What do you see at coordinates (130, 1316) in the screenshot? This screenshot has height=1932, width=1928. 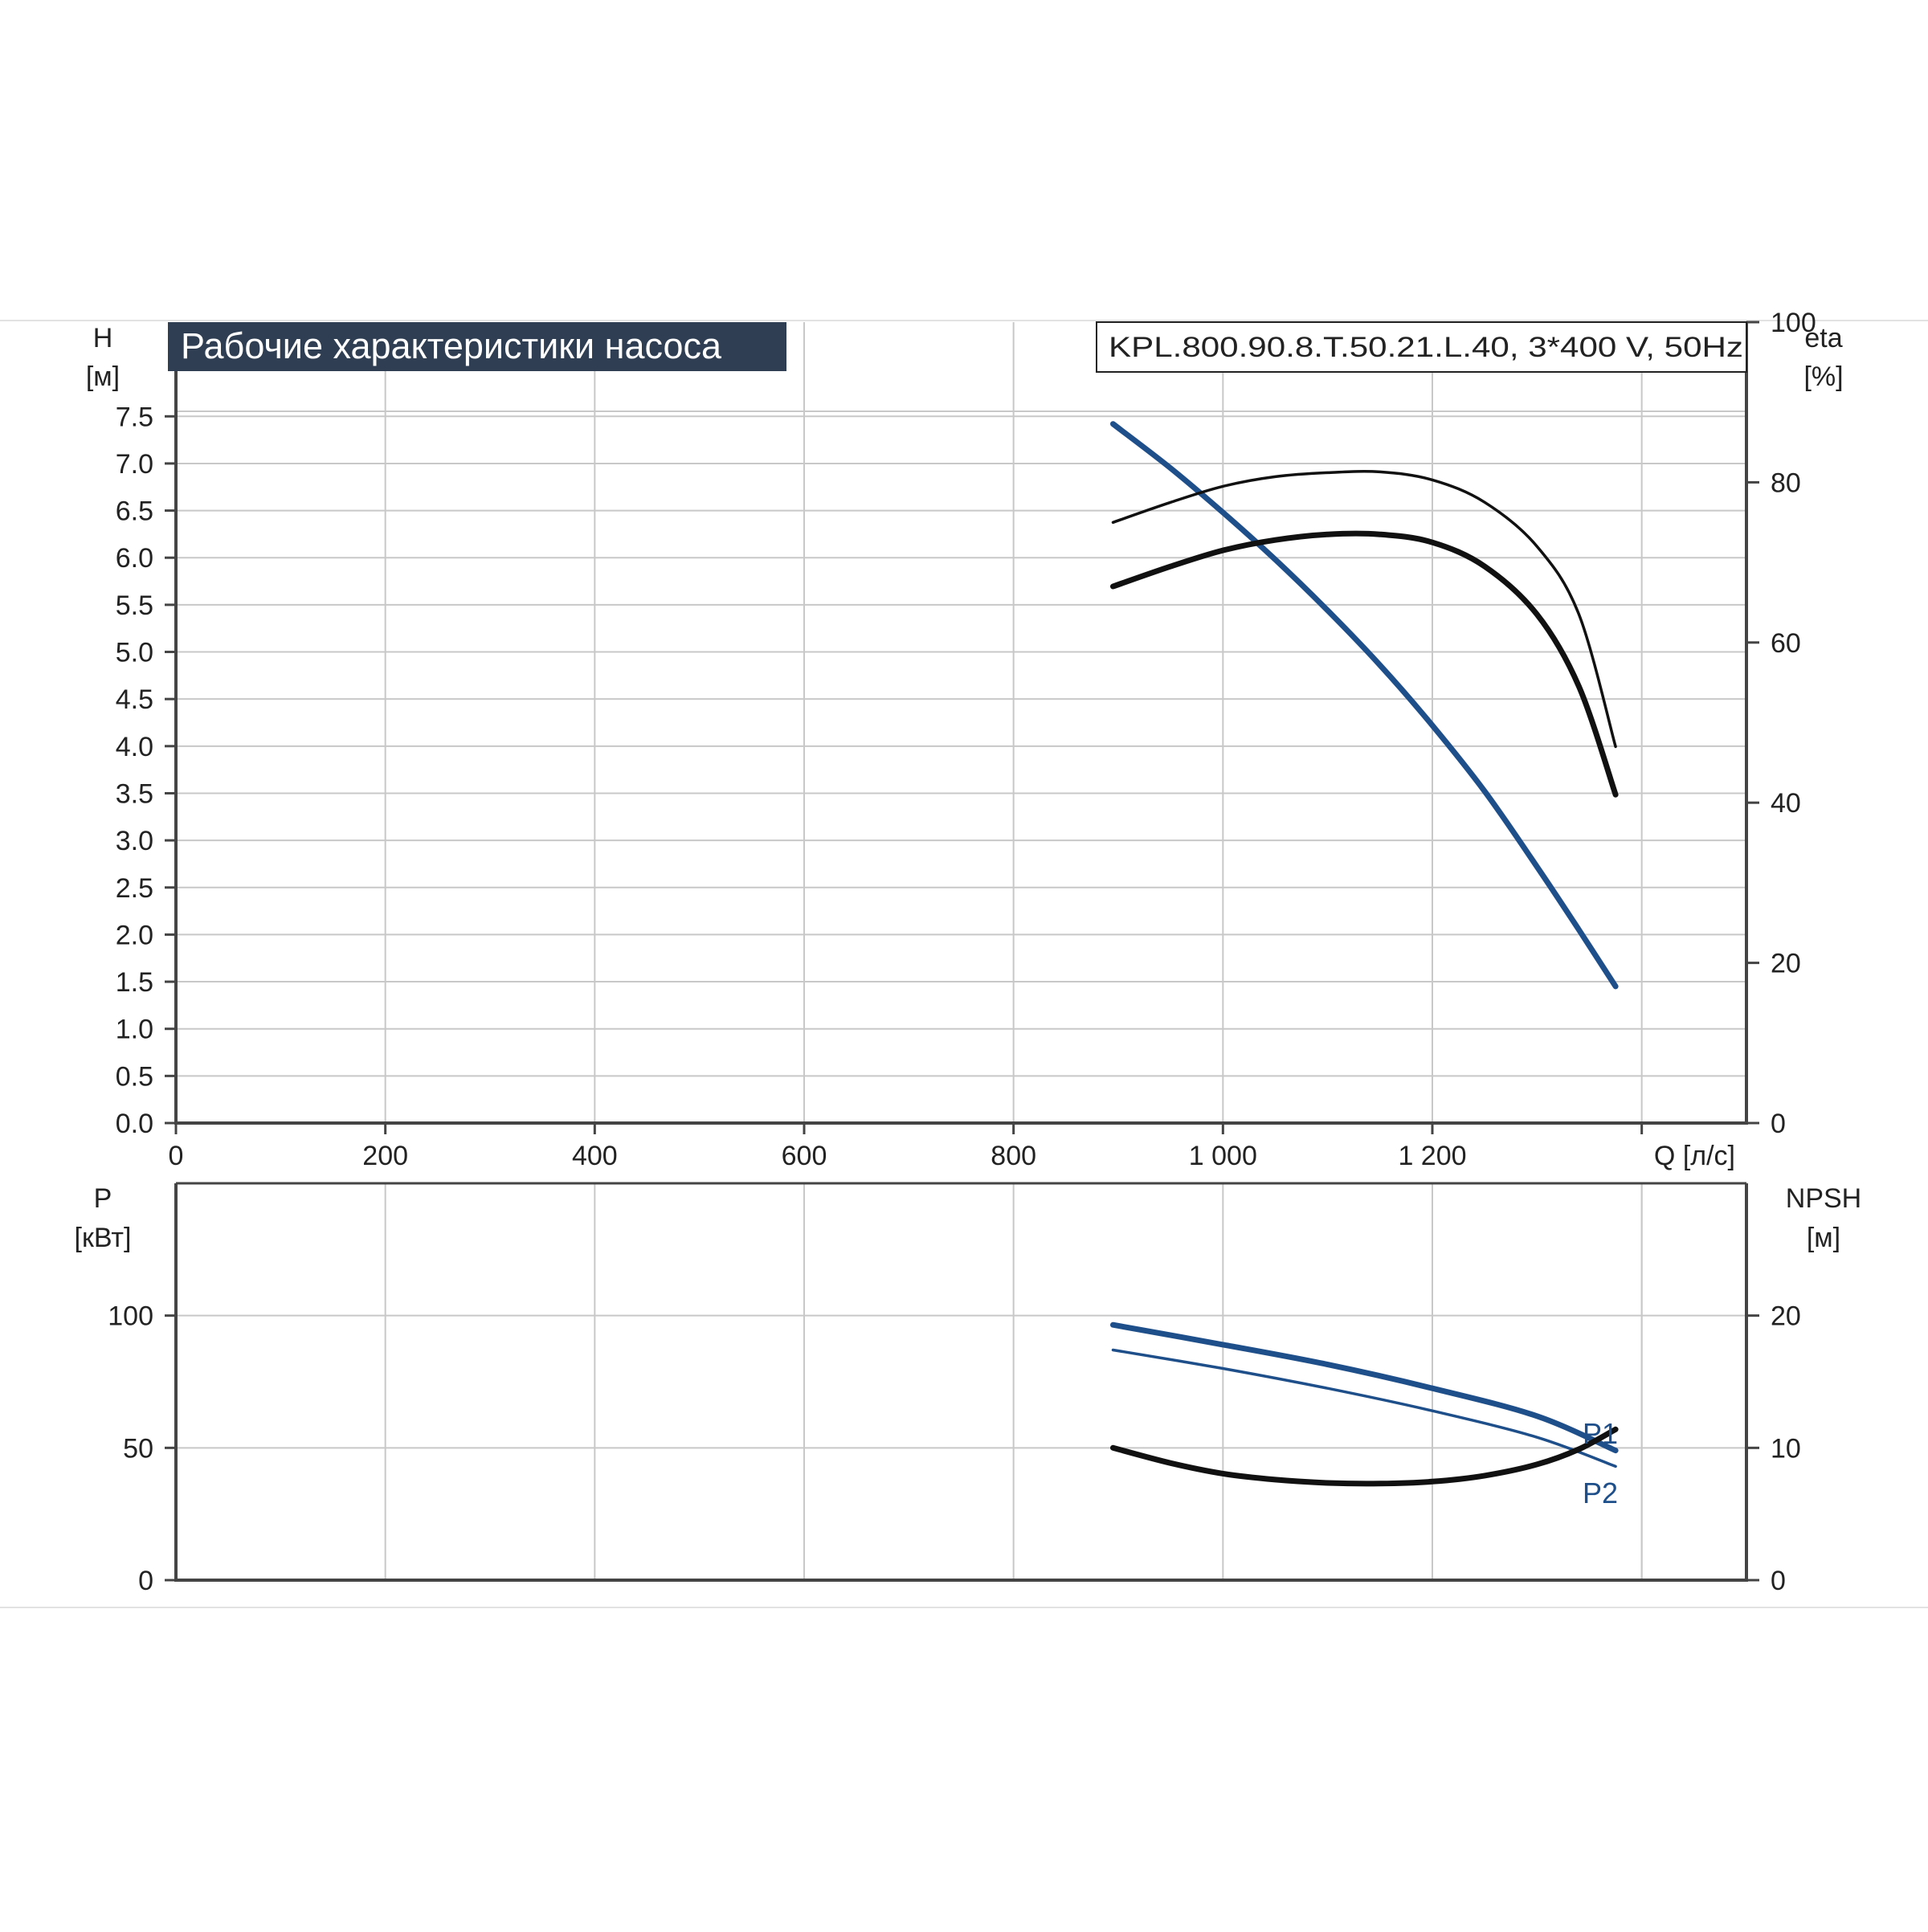 I see `y-left-tick-label: 100` at bounding box center [130, 1316].